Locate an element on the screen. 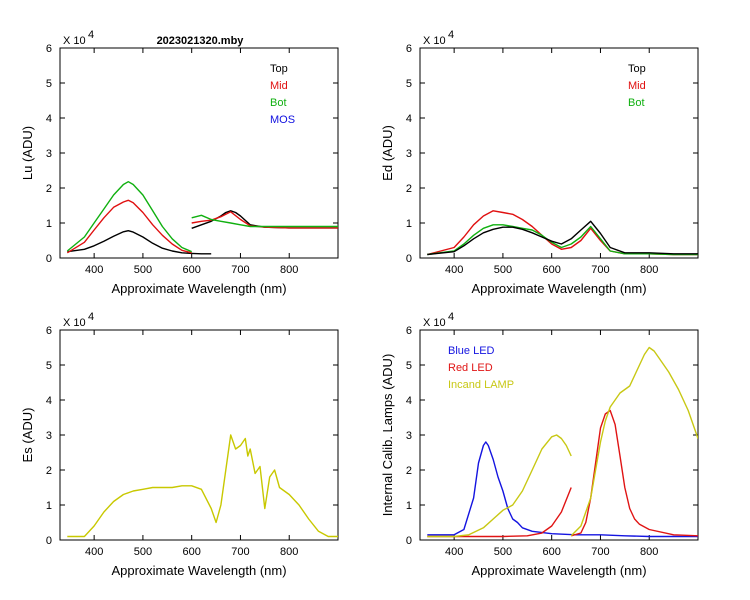 The height and width of the screenshot is (600, 750). series-line-es is located at coordinates (202, 486).